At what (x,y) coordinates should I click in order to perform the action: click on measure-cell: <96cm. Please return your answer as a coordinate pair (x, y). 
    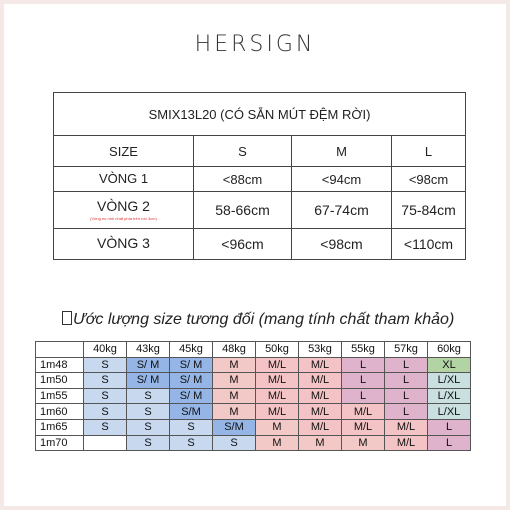
    Looking at the image, I should click on (242, 244).